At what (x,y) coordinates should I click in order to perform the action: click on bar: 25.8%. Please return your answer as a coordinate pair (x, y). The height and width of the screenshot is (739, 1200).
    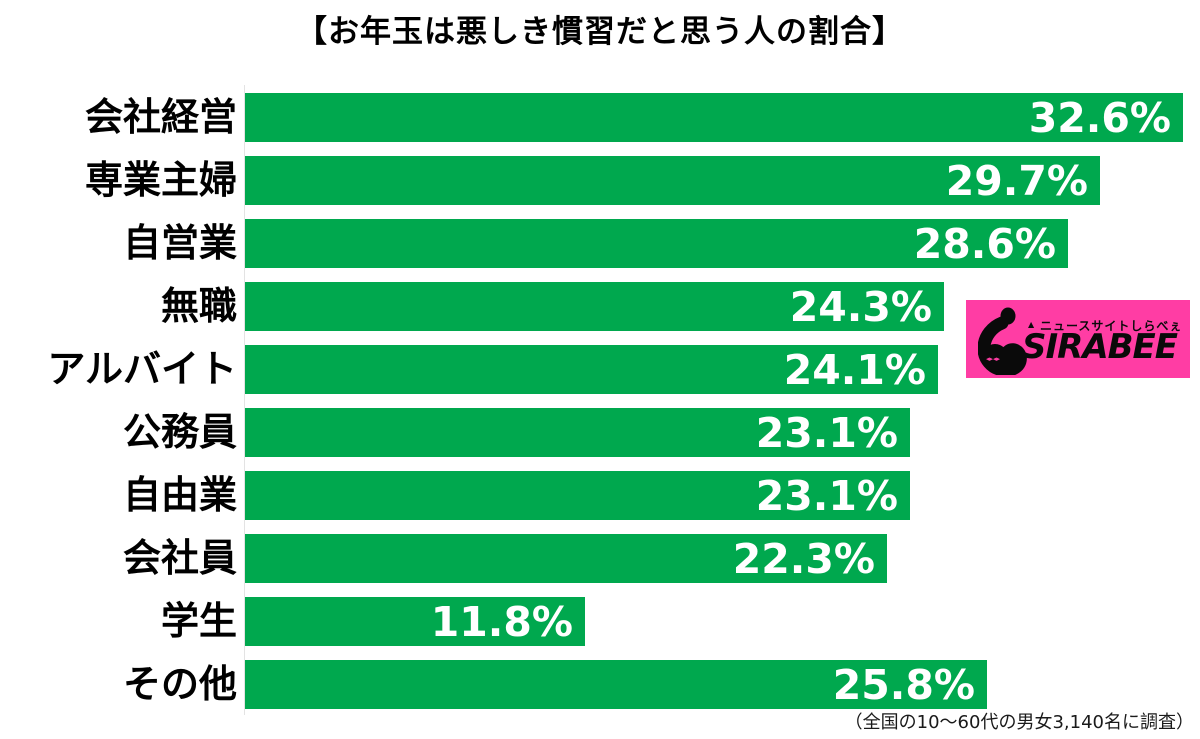
    Looking at the image, I should click on (616, 684).